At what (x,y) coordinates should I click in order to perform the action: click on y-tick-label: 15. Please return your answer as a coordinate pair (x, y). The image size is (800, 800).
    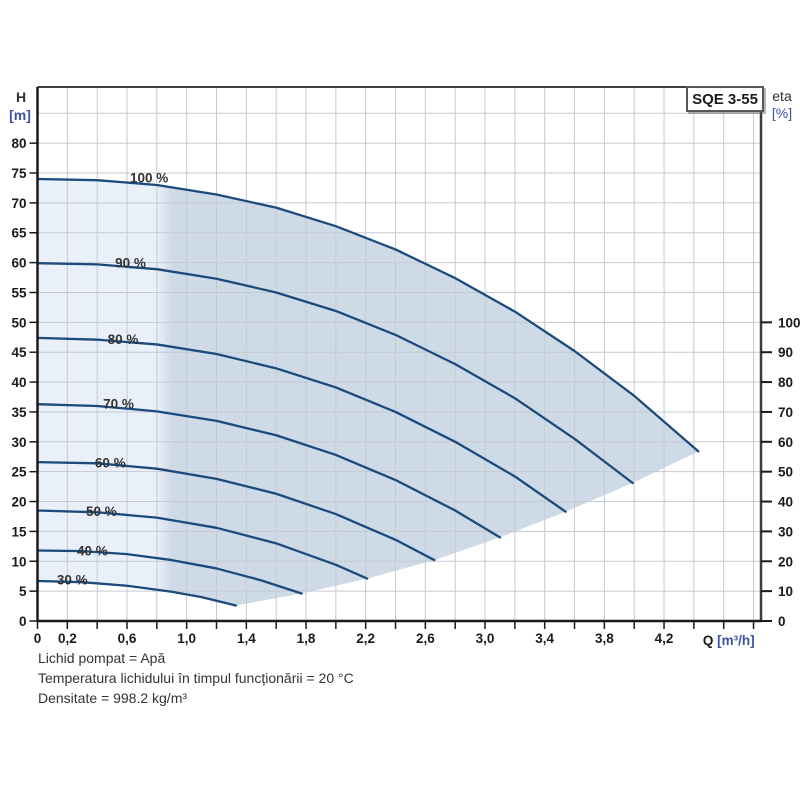
    Looking at the image, I should click on (19, 531).